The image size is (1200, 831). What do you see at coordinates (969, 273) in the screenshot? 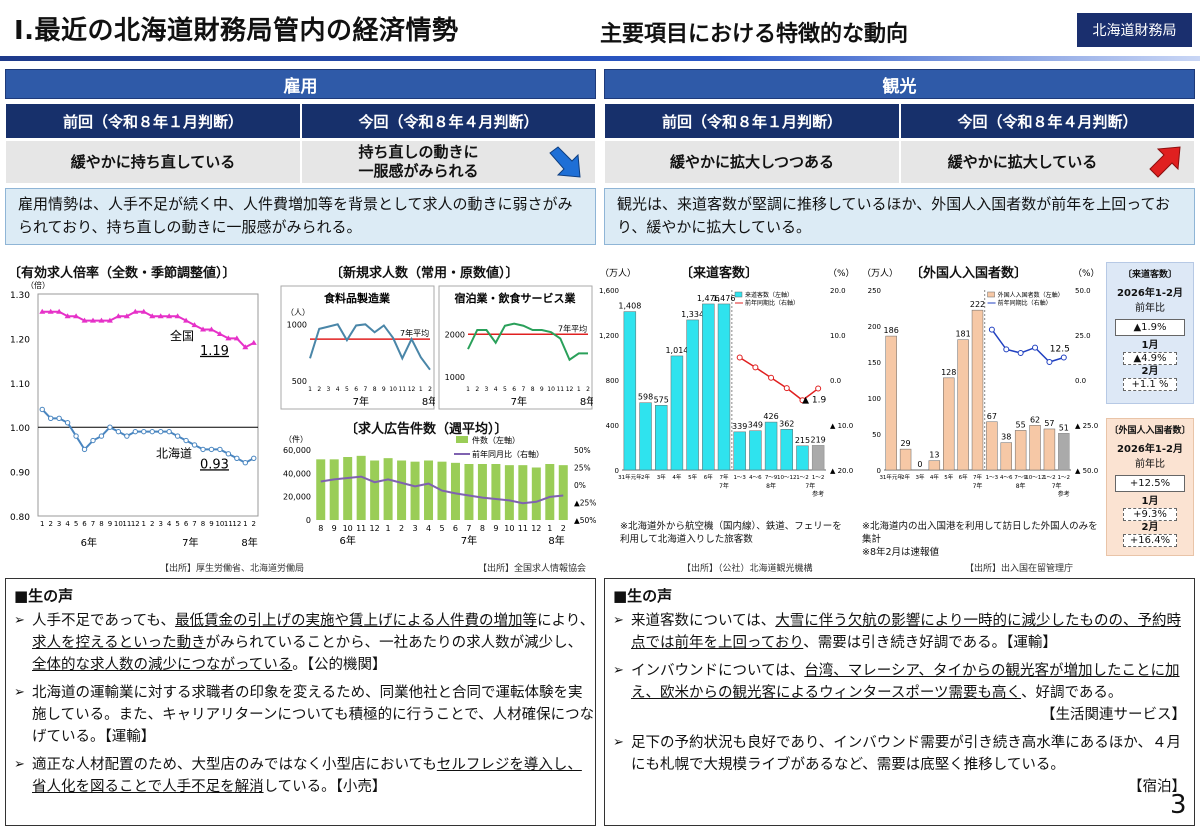
I see `chart-foreign-title: 〔外国人入国者数〕` at bounding box center [969, 273].